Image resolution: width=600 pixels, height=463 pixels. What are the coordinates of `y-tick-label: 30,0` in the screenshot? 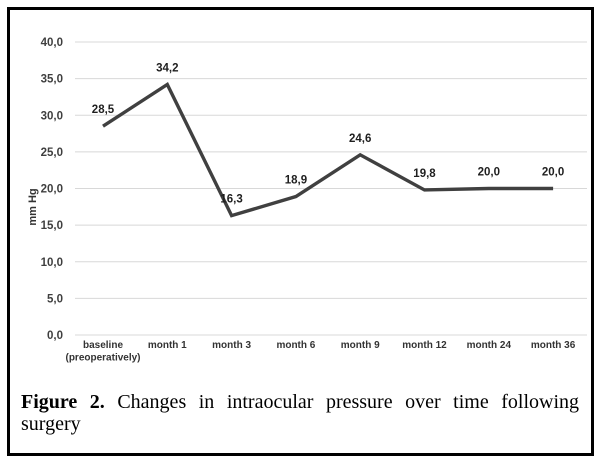 It's located at (52, 116).